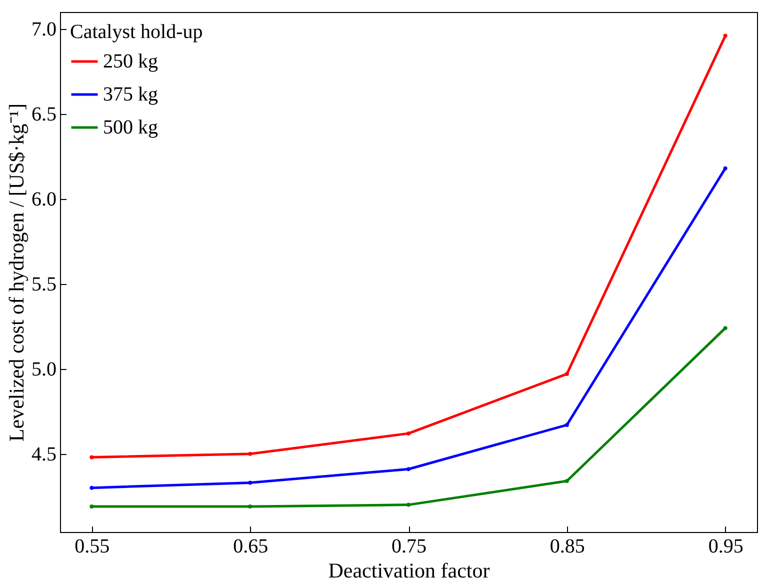 The image size is (761, 585). I want to click on y-axis-title: Levelized cost of hydrogen / [US$·kg⁻¹], so click(16, 272).